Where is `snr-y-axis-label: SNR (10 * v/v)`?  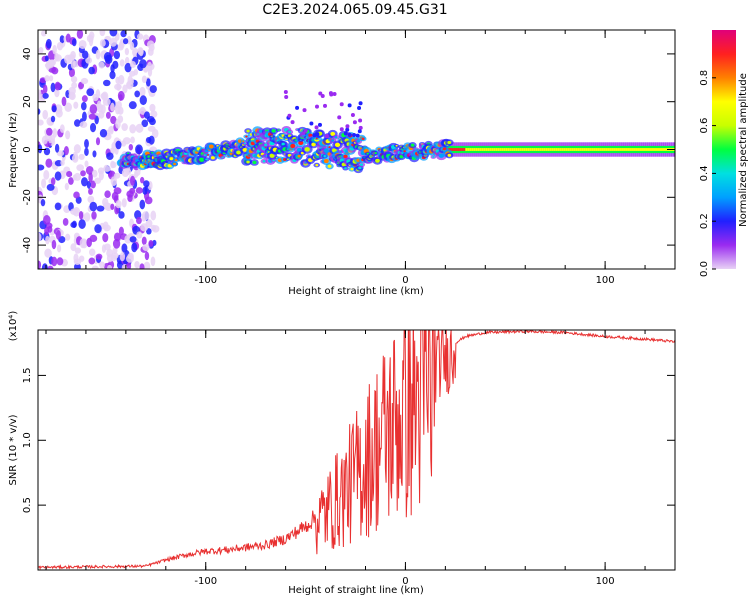 snr-y-axis-label: SNR (10 * v/v) is located at coordinates (13, 449).